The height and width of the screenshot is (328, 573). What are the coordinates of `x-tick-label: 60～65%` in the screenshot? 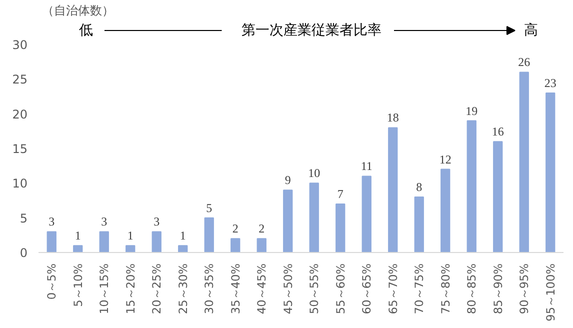 It's located at (367, 288).